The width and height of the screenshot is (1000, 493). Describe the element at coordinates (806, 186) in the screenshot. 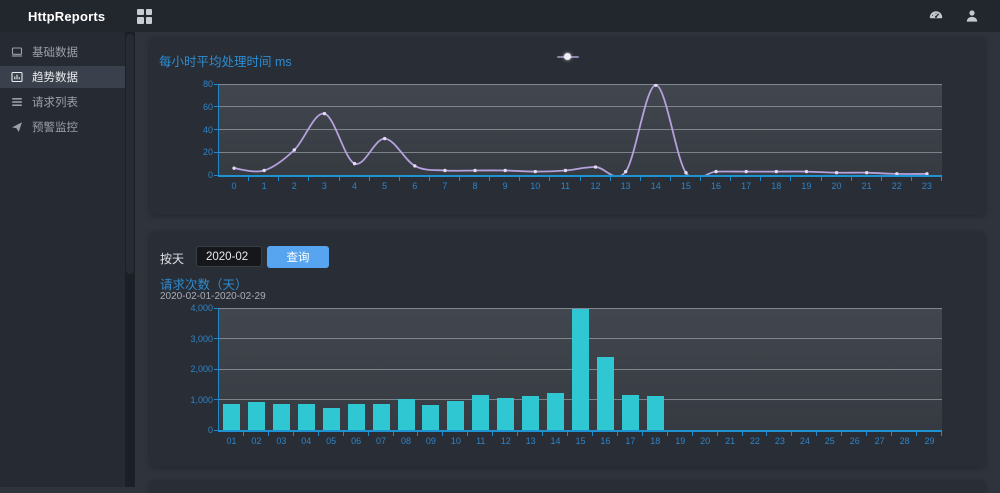

I see `x-axis-label: 19` at that location.